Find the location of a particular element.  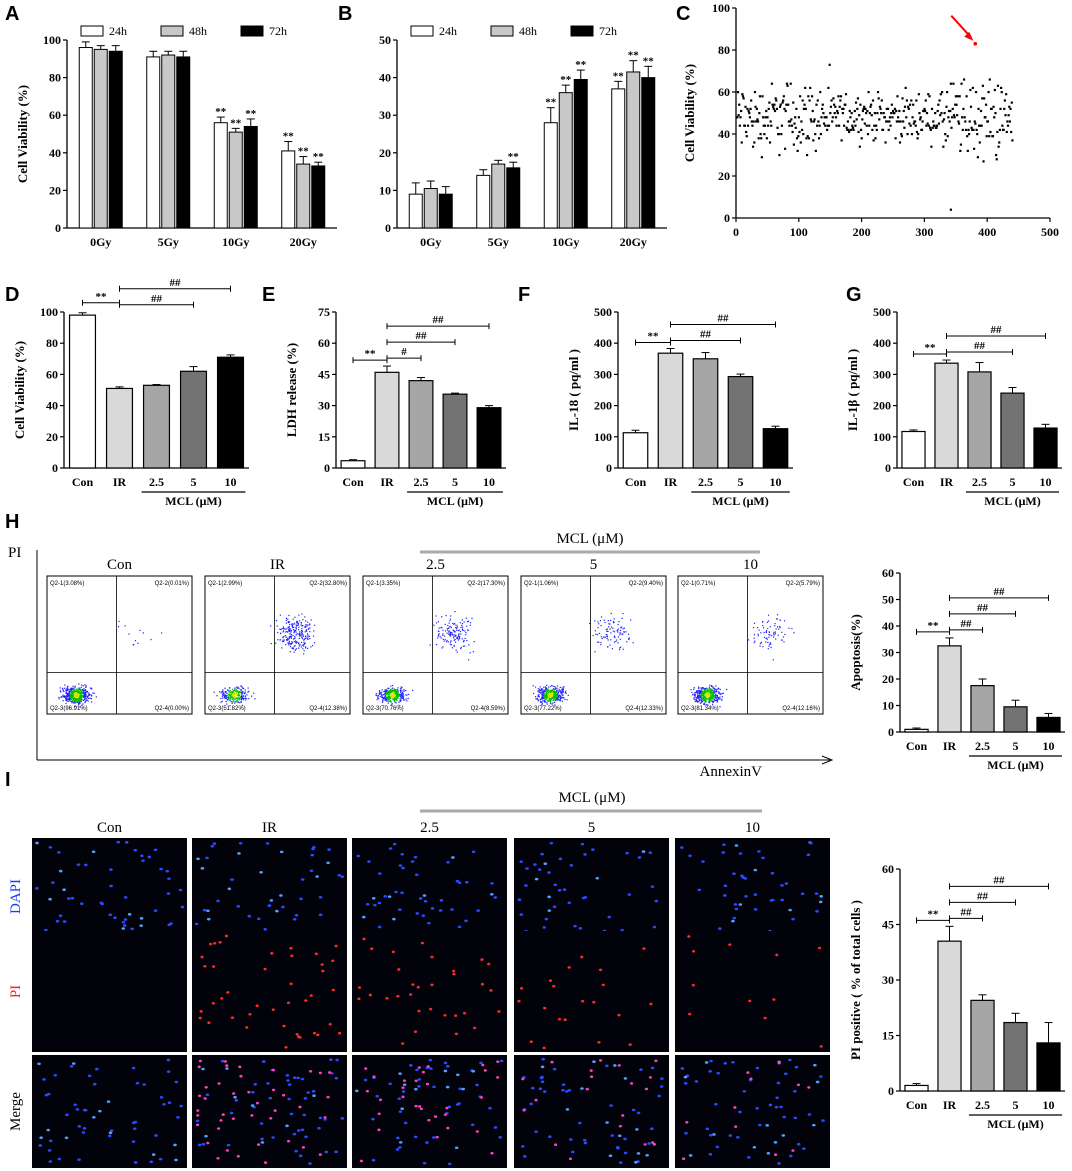

legend-label: 24h is located at coordinates (448, 31).